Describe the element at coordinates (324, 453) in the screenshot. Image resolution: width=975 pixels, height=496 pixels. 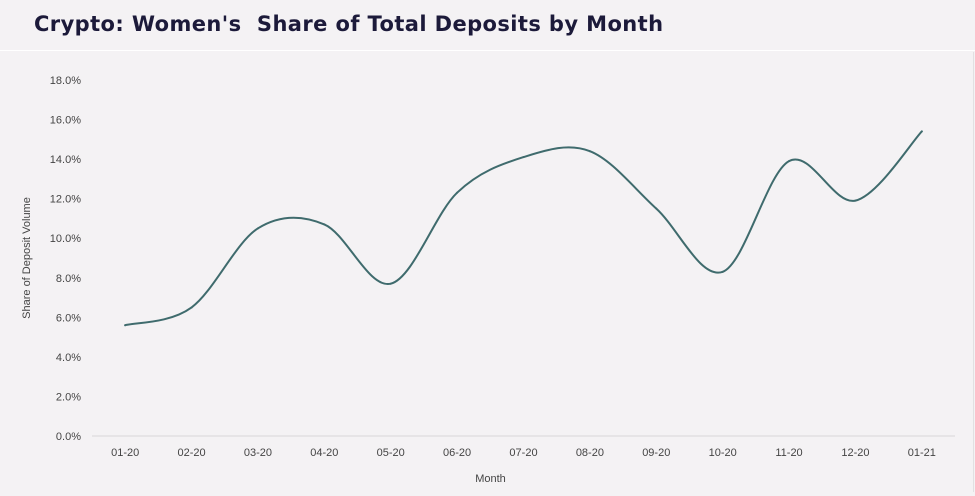
I see `x-tick-label: 04-20` at that location.